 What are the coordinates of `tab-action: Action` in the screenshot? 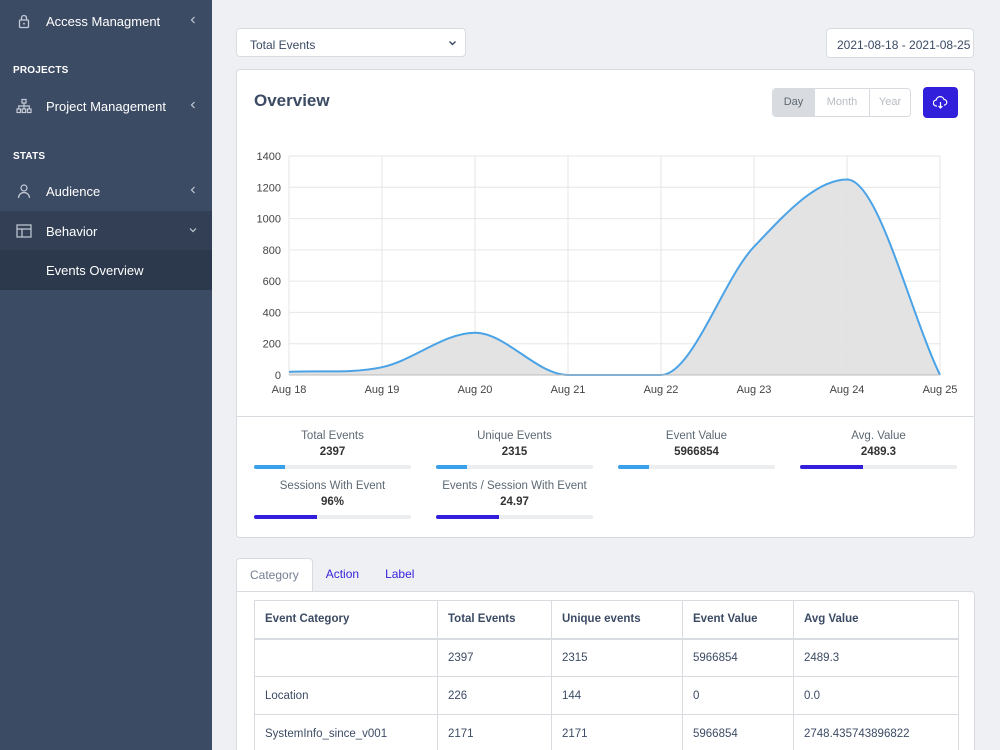 It's located at (342, 574).